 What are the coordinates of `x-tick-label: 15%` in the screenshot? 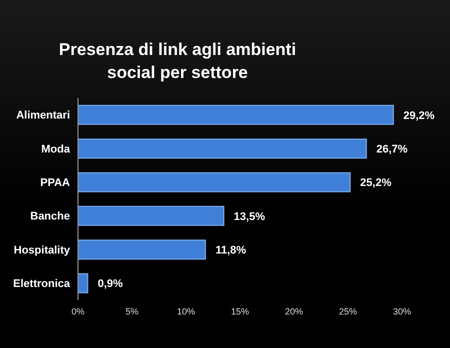 It's located at (240, 311).